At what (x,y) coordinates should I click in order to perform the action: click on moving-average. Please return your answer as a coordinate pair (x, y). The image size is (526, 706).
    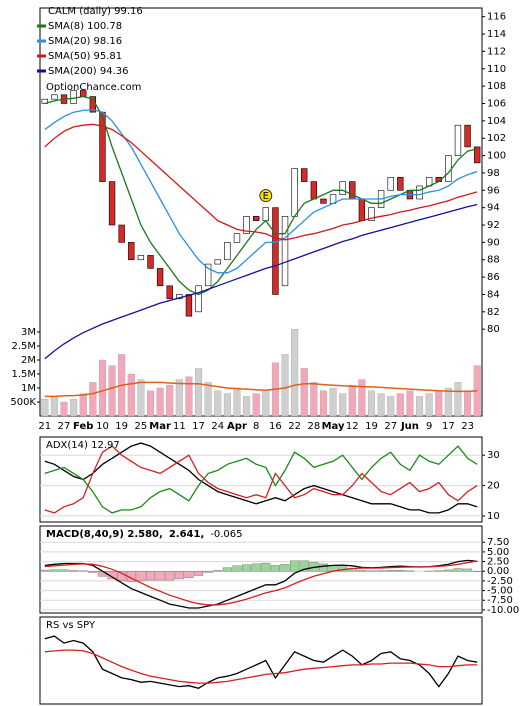
    Looking at the image, I should click on (261, 182).